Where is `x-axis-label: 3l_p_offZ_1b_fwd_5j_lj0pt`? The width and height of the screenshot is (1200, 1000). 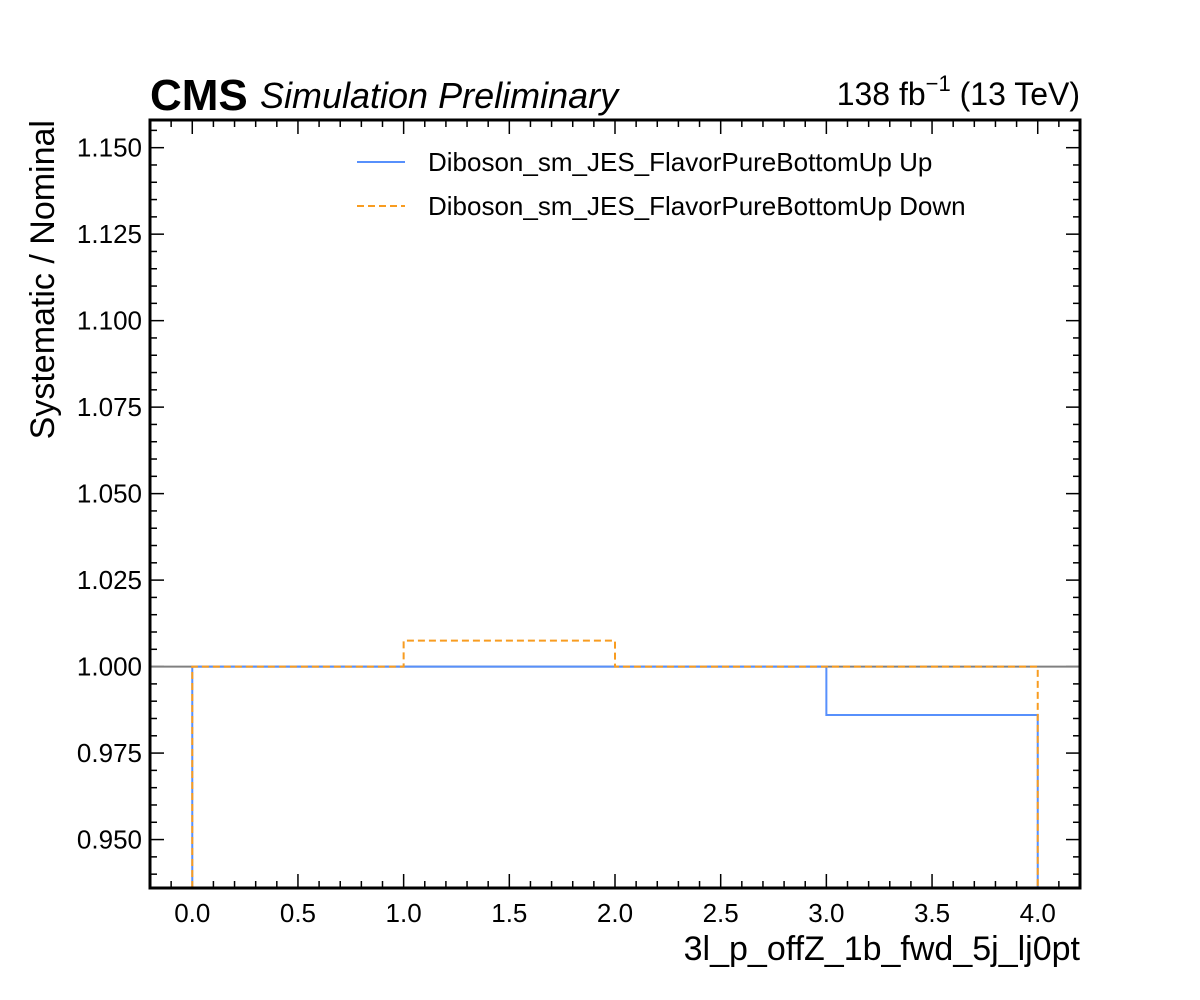
x-axis-label: 3l_p_offZ_1b_fwd_5j_lj0pt is located at coordinates (882, 949).